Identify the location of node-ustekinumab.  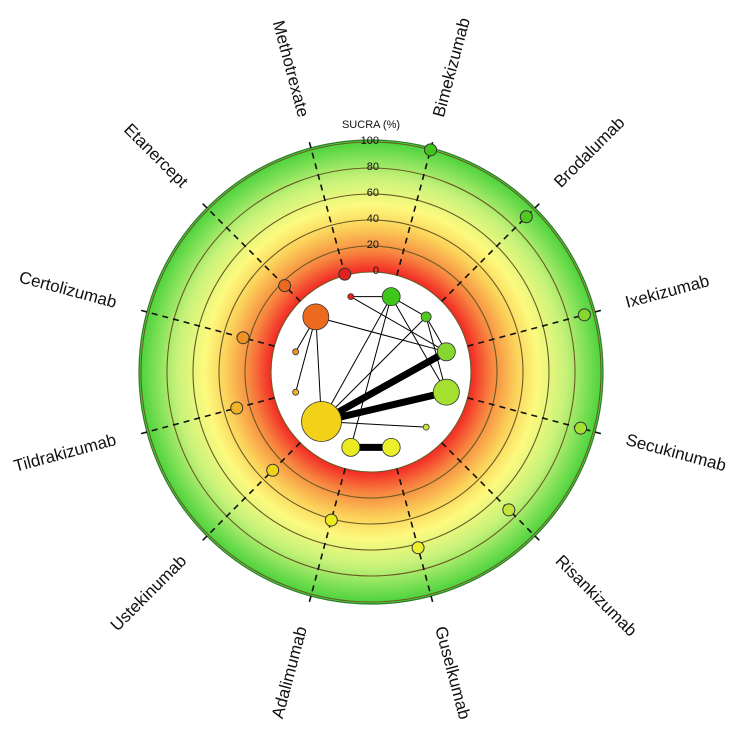
(321, 421).